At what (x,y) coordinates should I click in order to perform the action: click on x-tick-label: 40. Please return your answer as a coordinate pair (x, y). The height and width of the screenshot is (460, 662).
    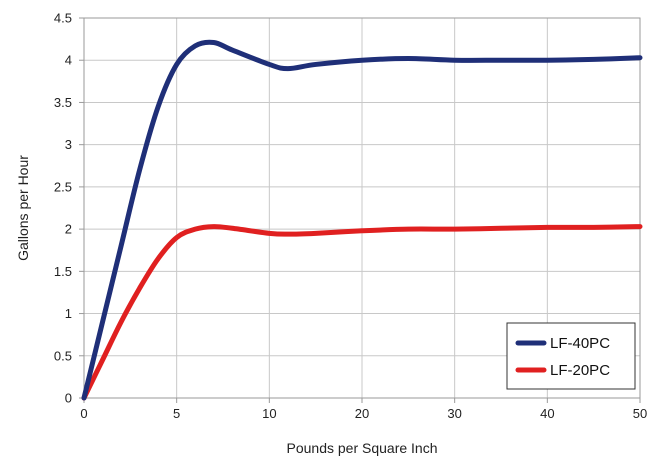
    Looking at the image, I should click on (547, 413).